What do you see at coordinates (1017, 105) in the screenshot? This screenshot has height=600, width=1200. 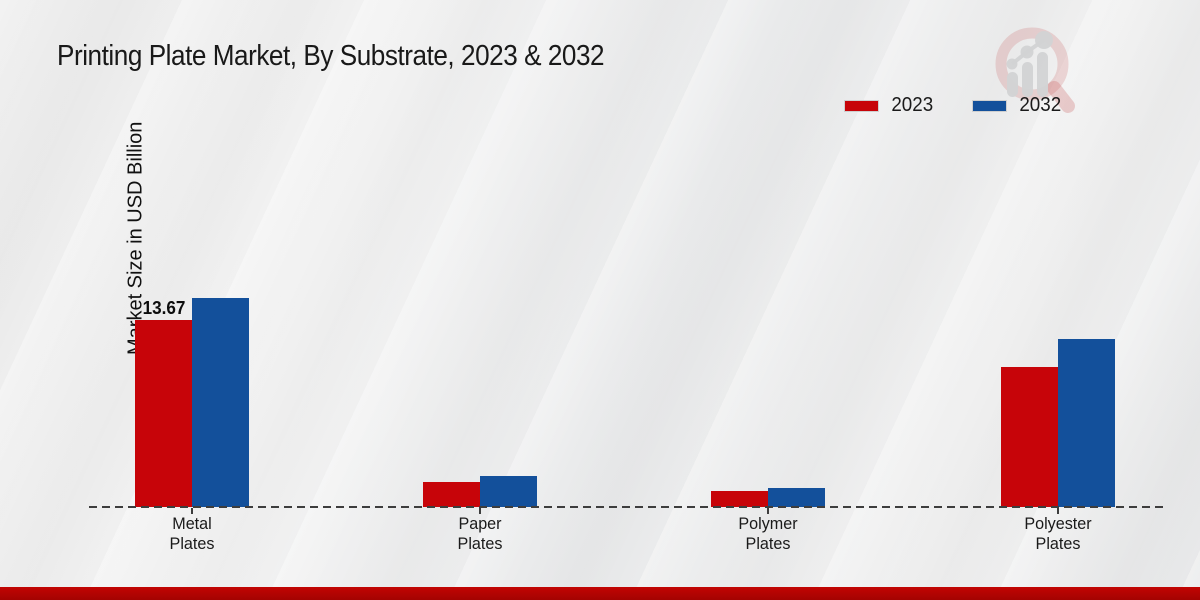 I see `legend-item-2032: 2032` at bounding box center [1017, 105].